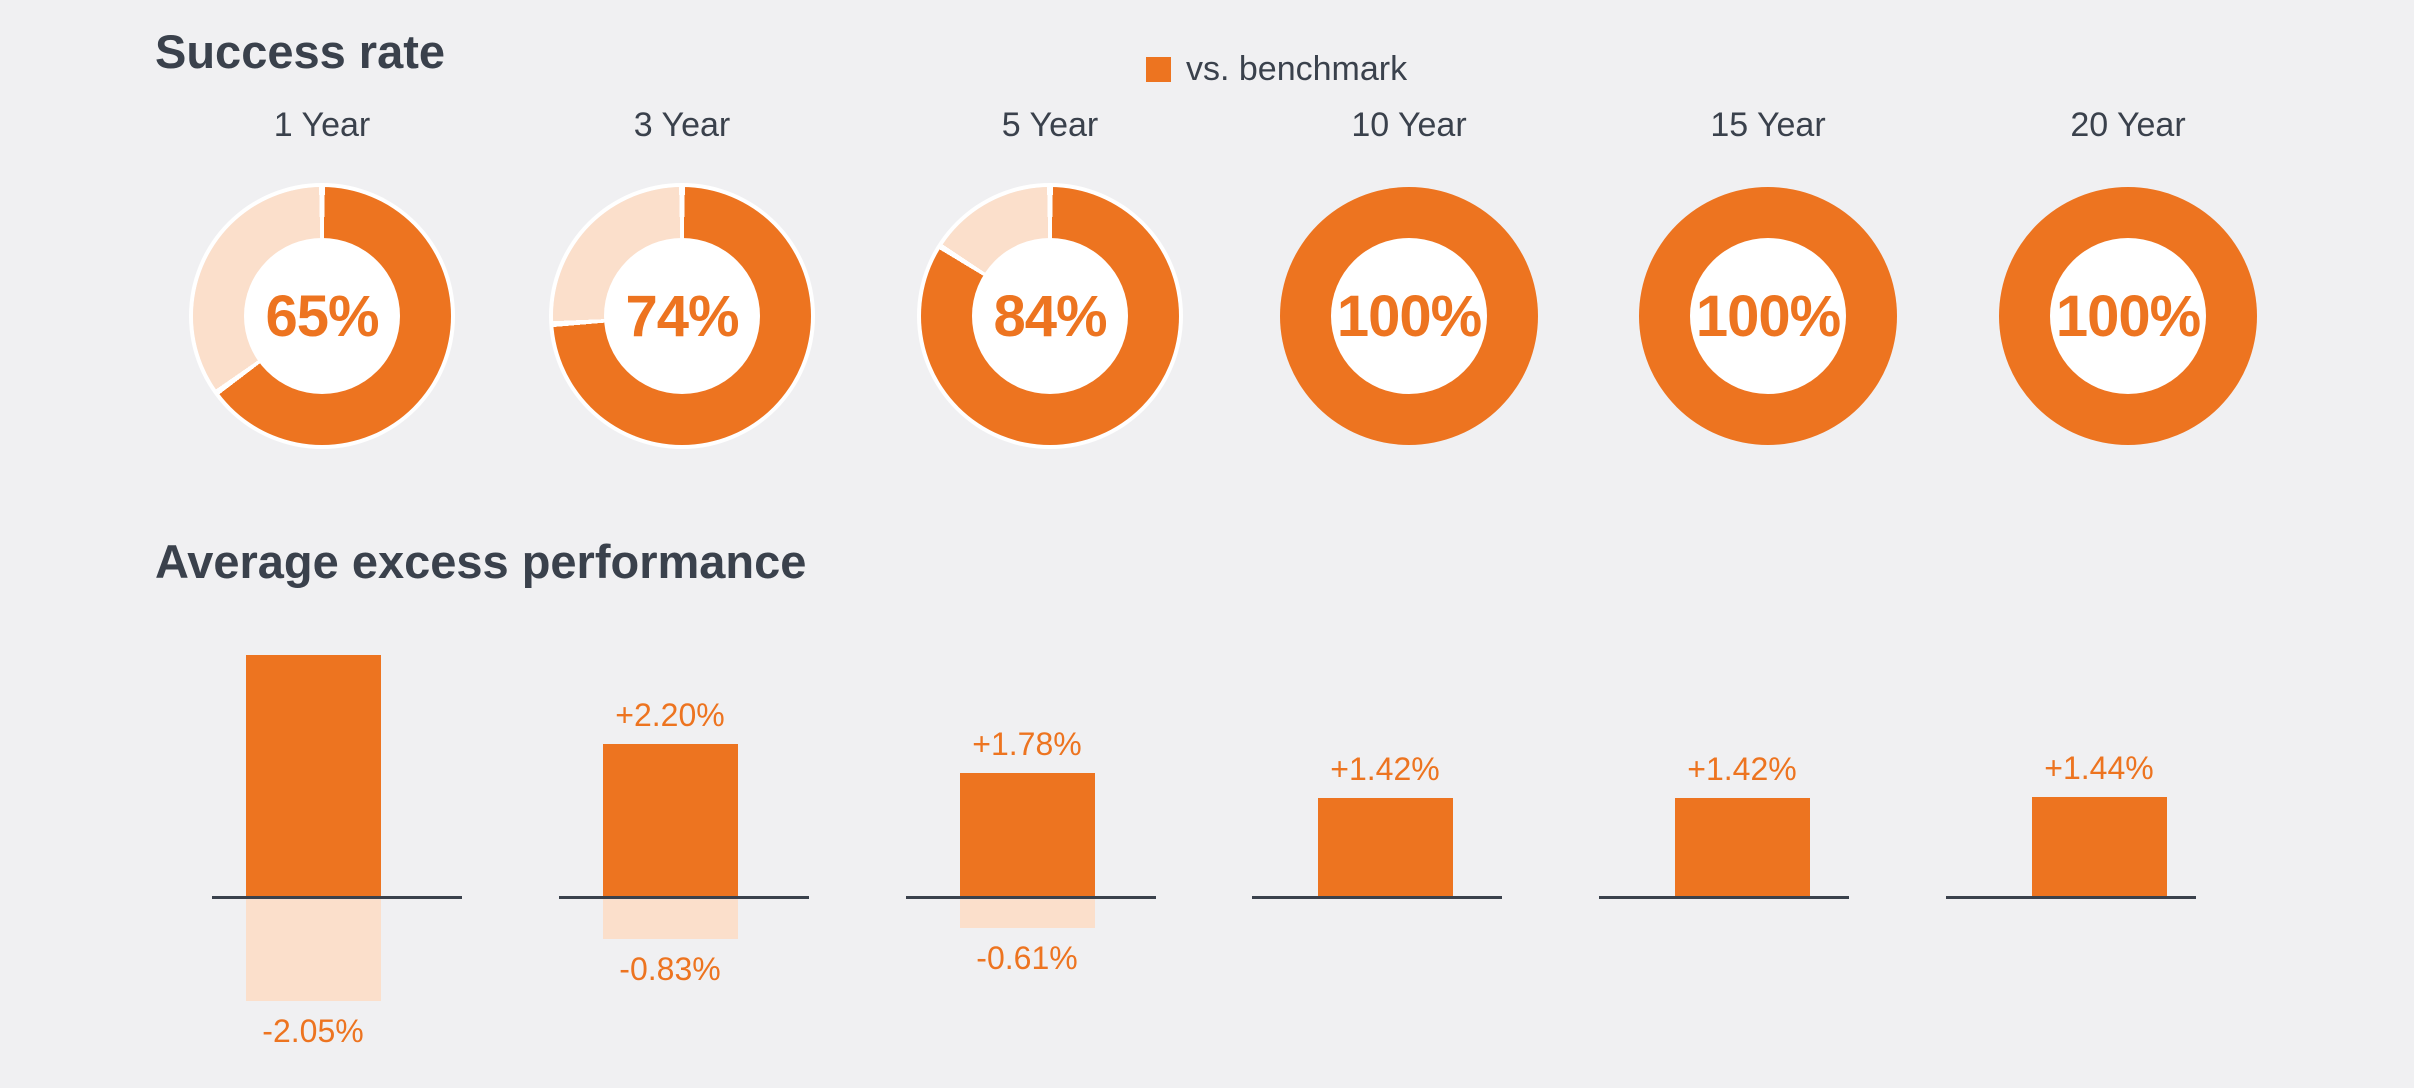 The height and width of the screenshot is (1088, 2414). I want to click on axis-line-10-year, so click(1377, 897).